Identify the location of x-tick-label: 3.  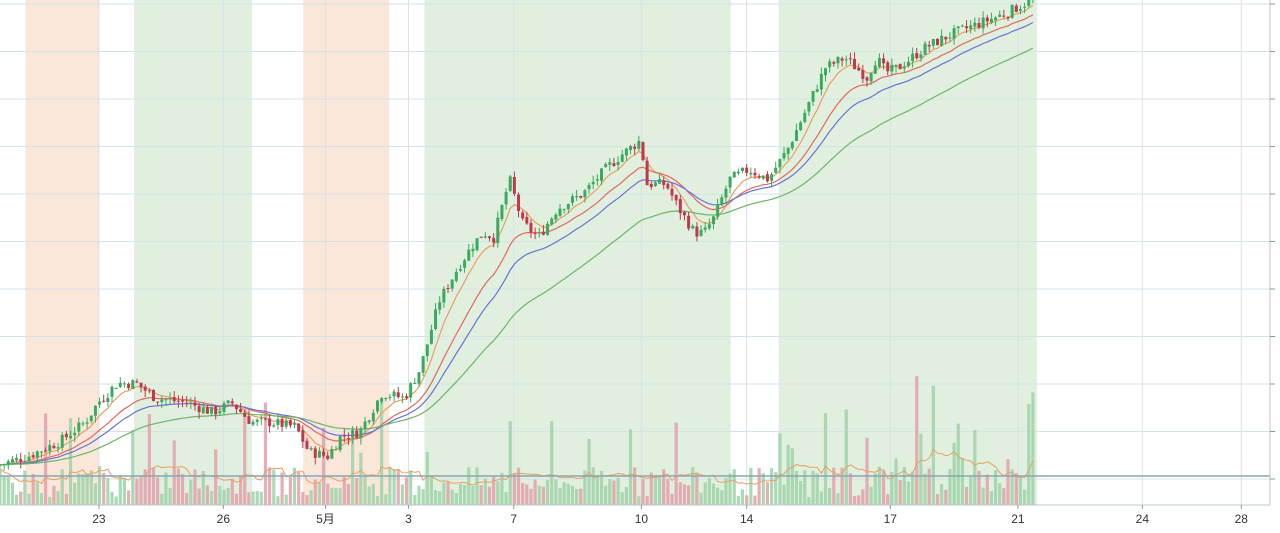
(408, 519).